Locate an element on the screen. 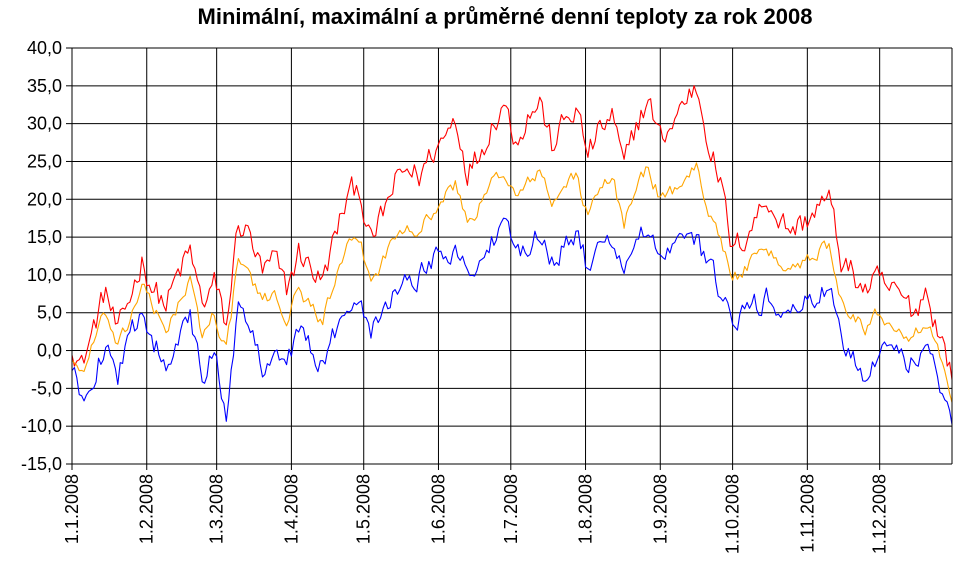  x-tick-label: 1.5.2008 is located at coordinates (364, 509).